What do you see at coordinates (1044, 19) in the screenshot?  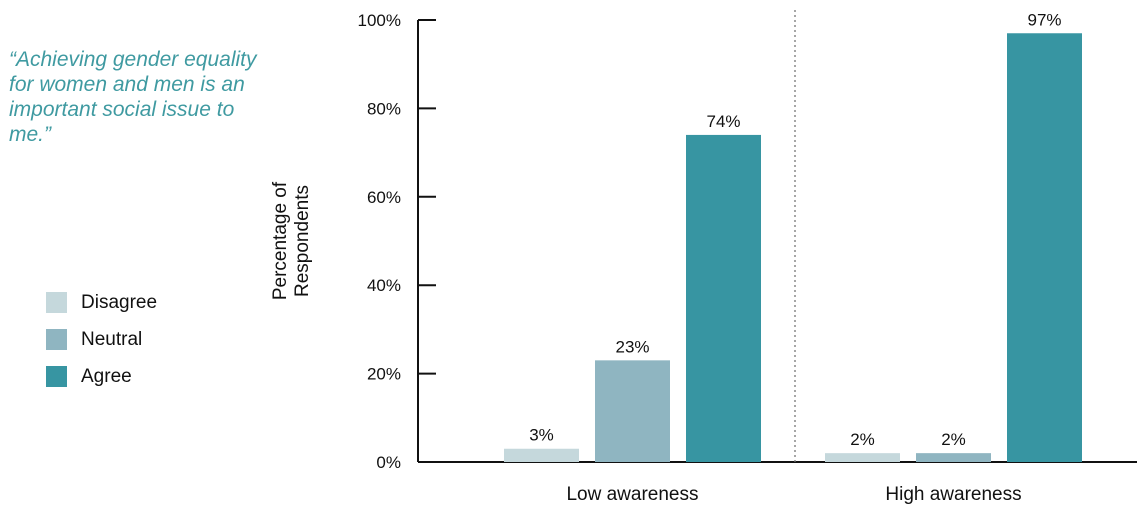 I see `bar-value-label: 97%` at bounding box center [1044, 19].